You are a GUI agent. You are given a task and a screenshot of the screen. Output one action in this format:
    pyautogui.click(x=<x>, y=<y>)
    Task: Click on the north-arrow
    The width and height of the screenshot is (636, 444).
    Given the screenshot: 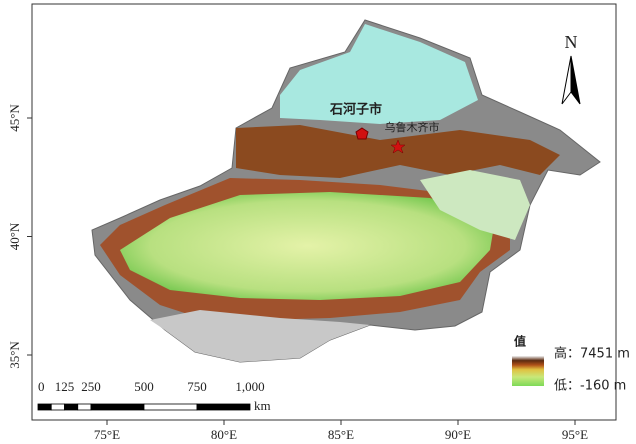 What is the action you would take?
    pyautogui.click(x=571, y=80)
    